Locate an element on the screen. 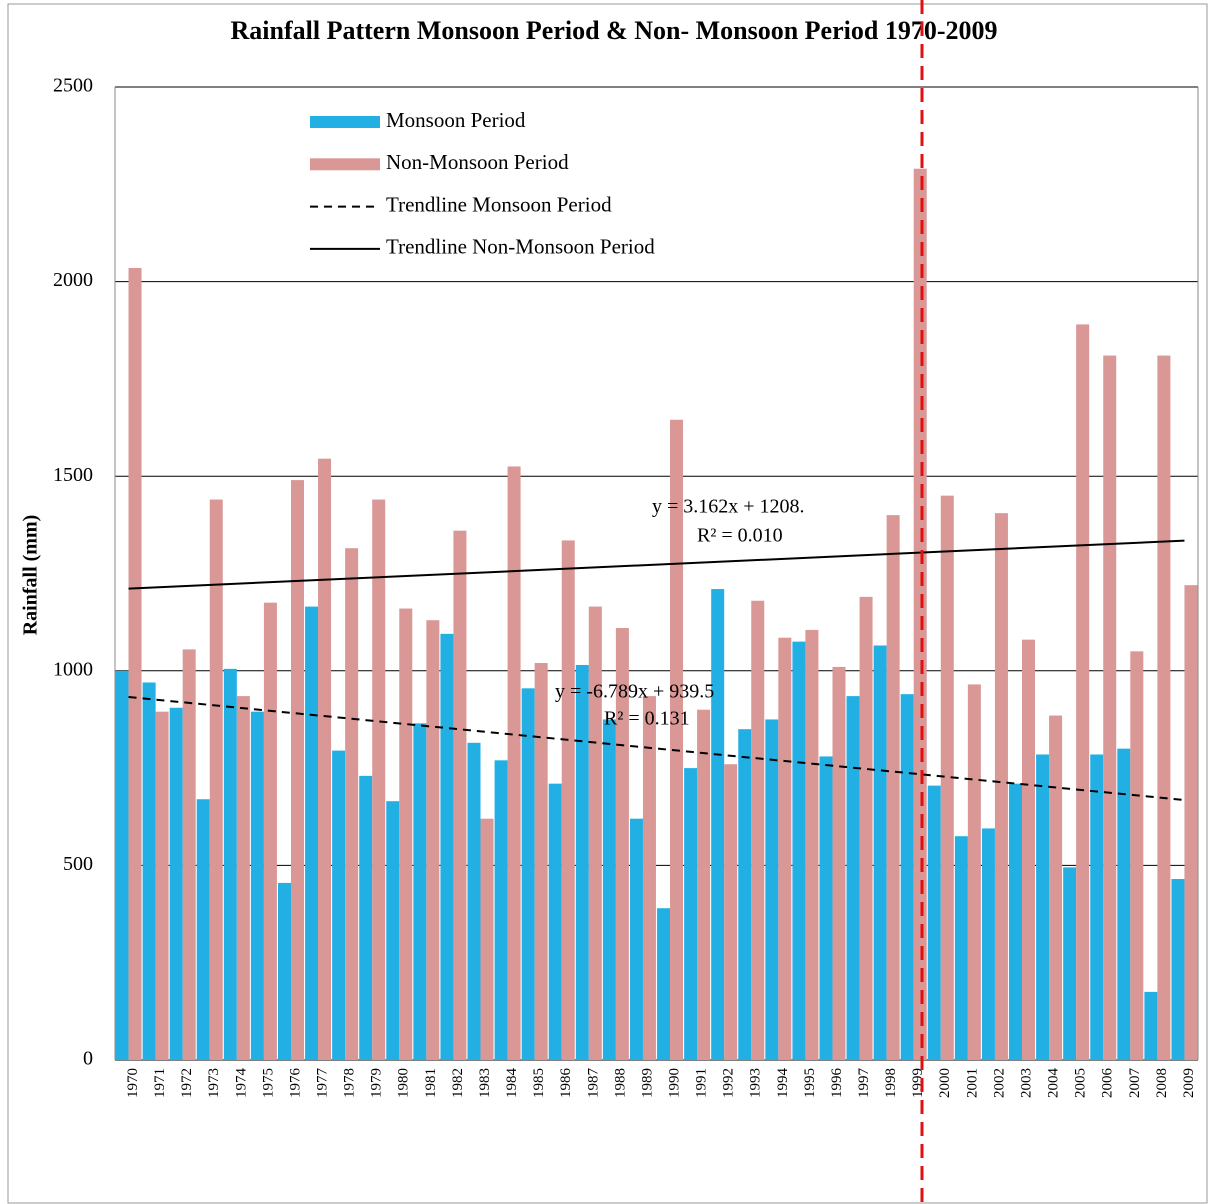  y-tick-label: 500 is located at coordinates (78, 864).